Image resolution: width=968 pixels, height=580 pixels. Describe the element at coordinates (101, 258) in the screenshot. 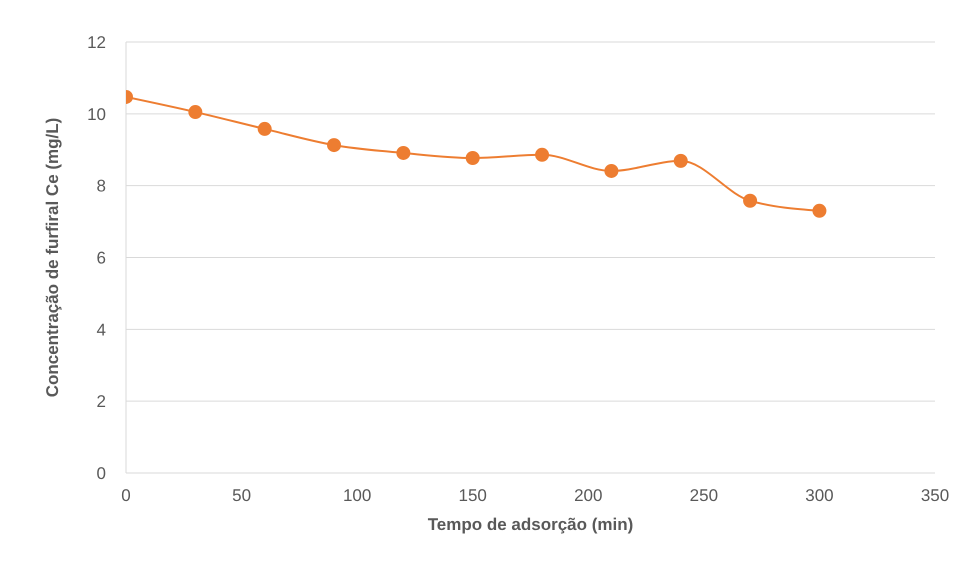

I see `y-tick-label: 6` at that location.